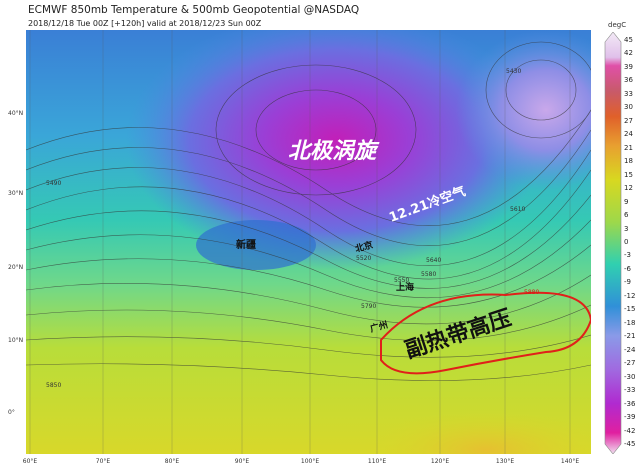  I want to click on colorbar-tick-label: -21, so click(630, 336).